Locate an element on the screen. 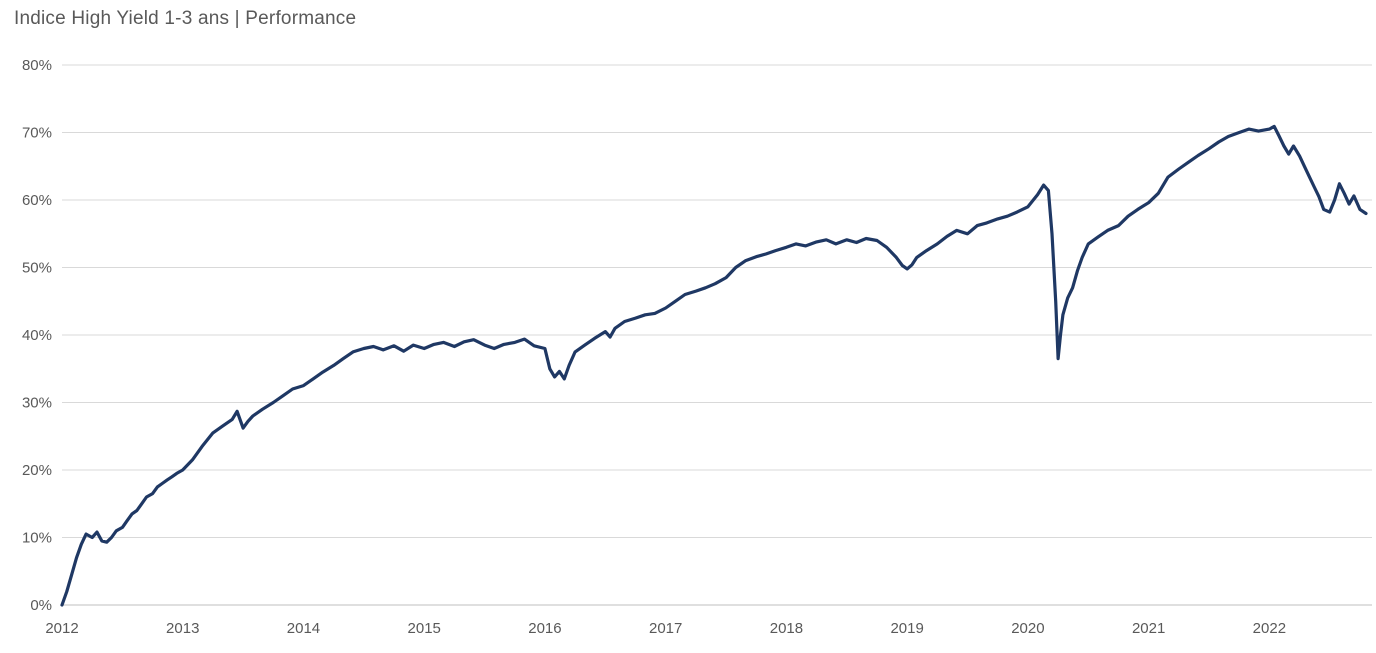 Image resolution: width=1376 pixels, height=653 pixels. y-tick-label: 10% is located at coordinates (37, 538).